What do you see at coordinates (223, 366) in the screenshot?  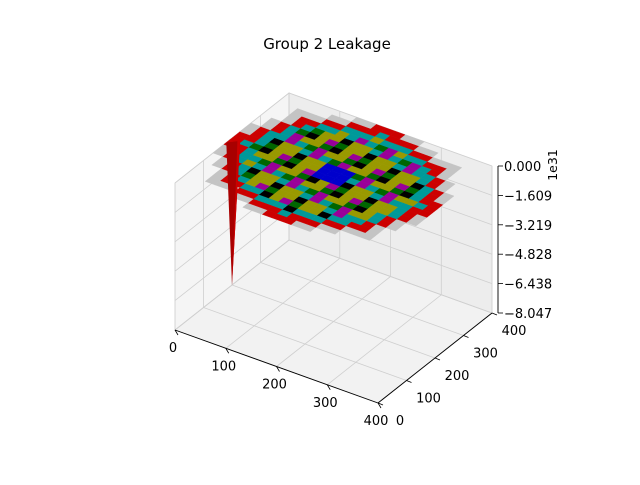 I see `x-tick-label: 100` at bounding box center [223, 366].